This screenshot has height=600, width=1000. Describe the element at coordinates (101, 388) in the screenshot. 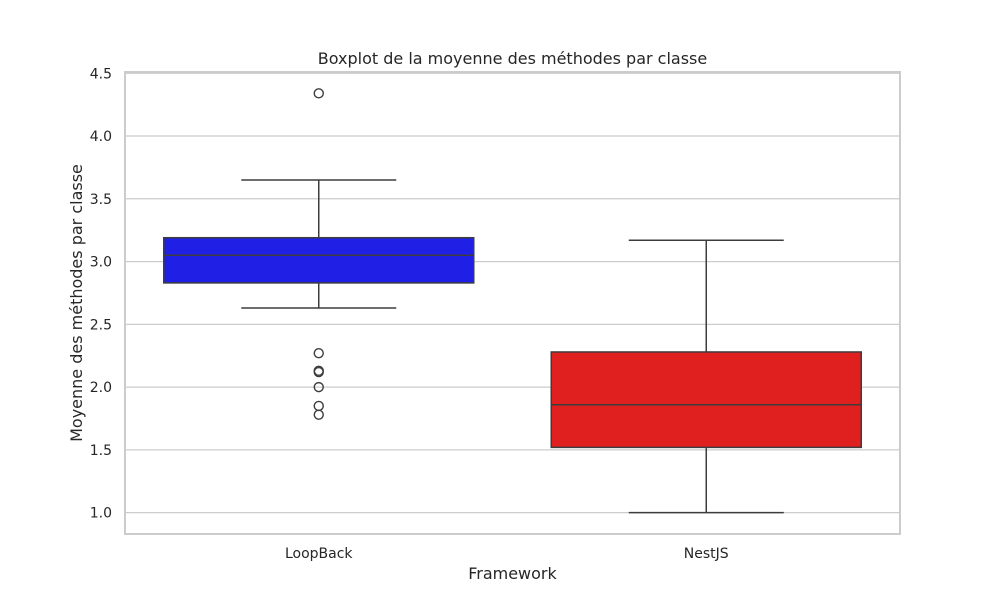

I see `y-tick-label: 2.0` at that location.